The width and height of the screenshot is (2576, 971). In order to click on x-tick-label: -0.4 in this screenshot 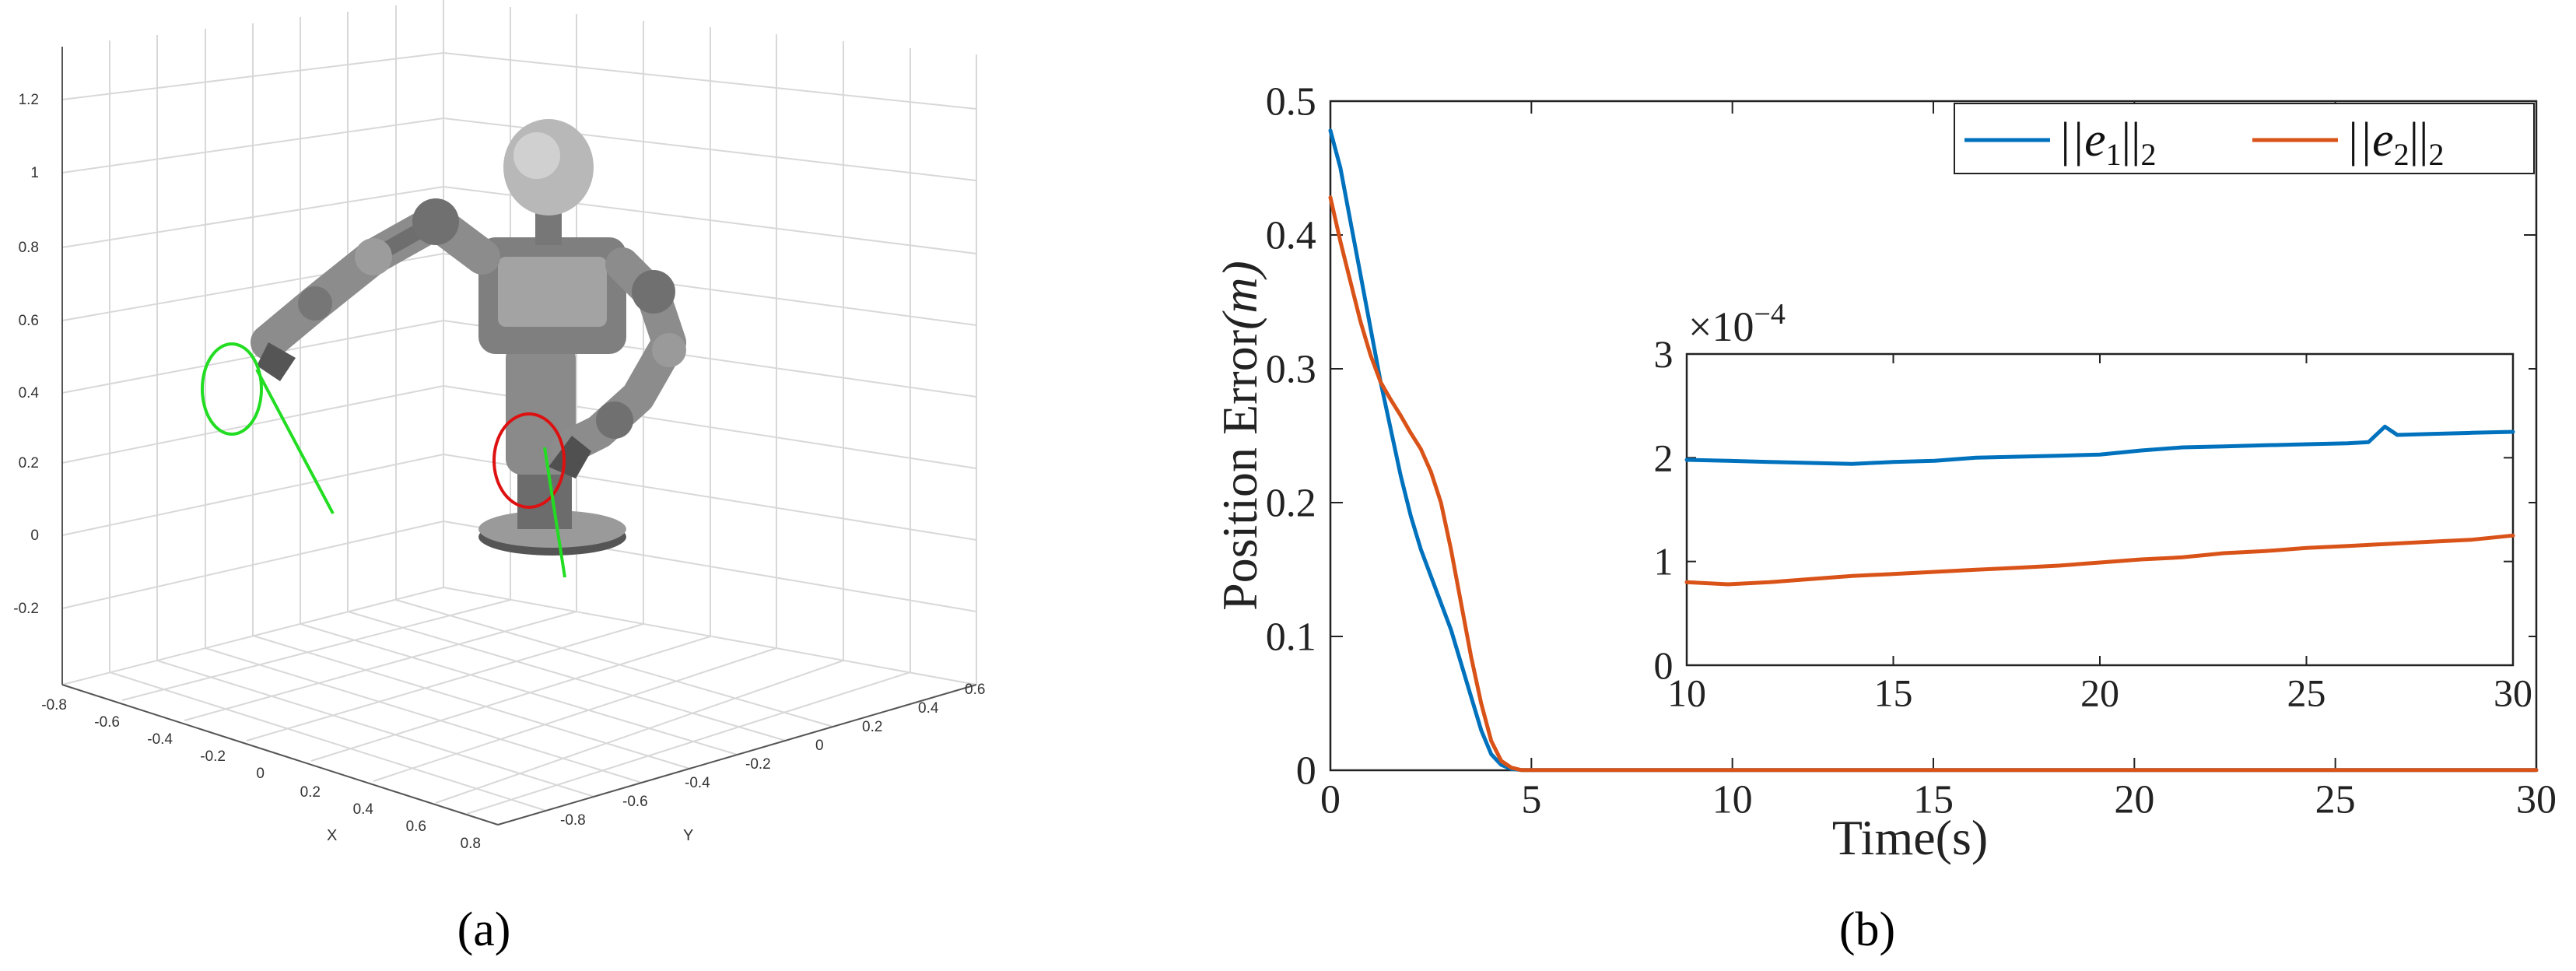, I will do `click(160, 740)`.